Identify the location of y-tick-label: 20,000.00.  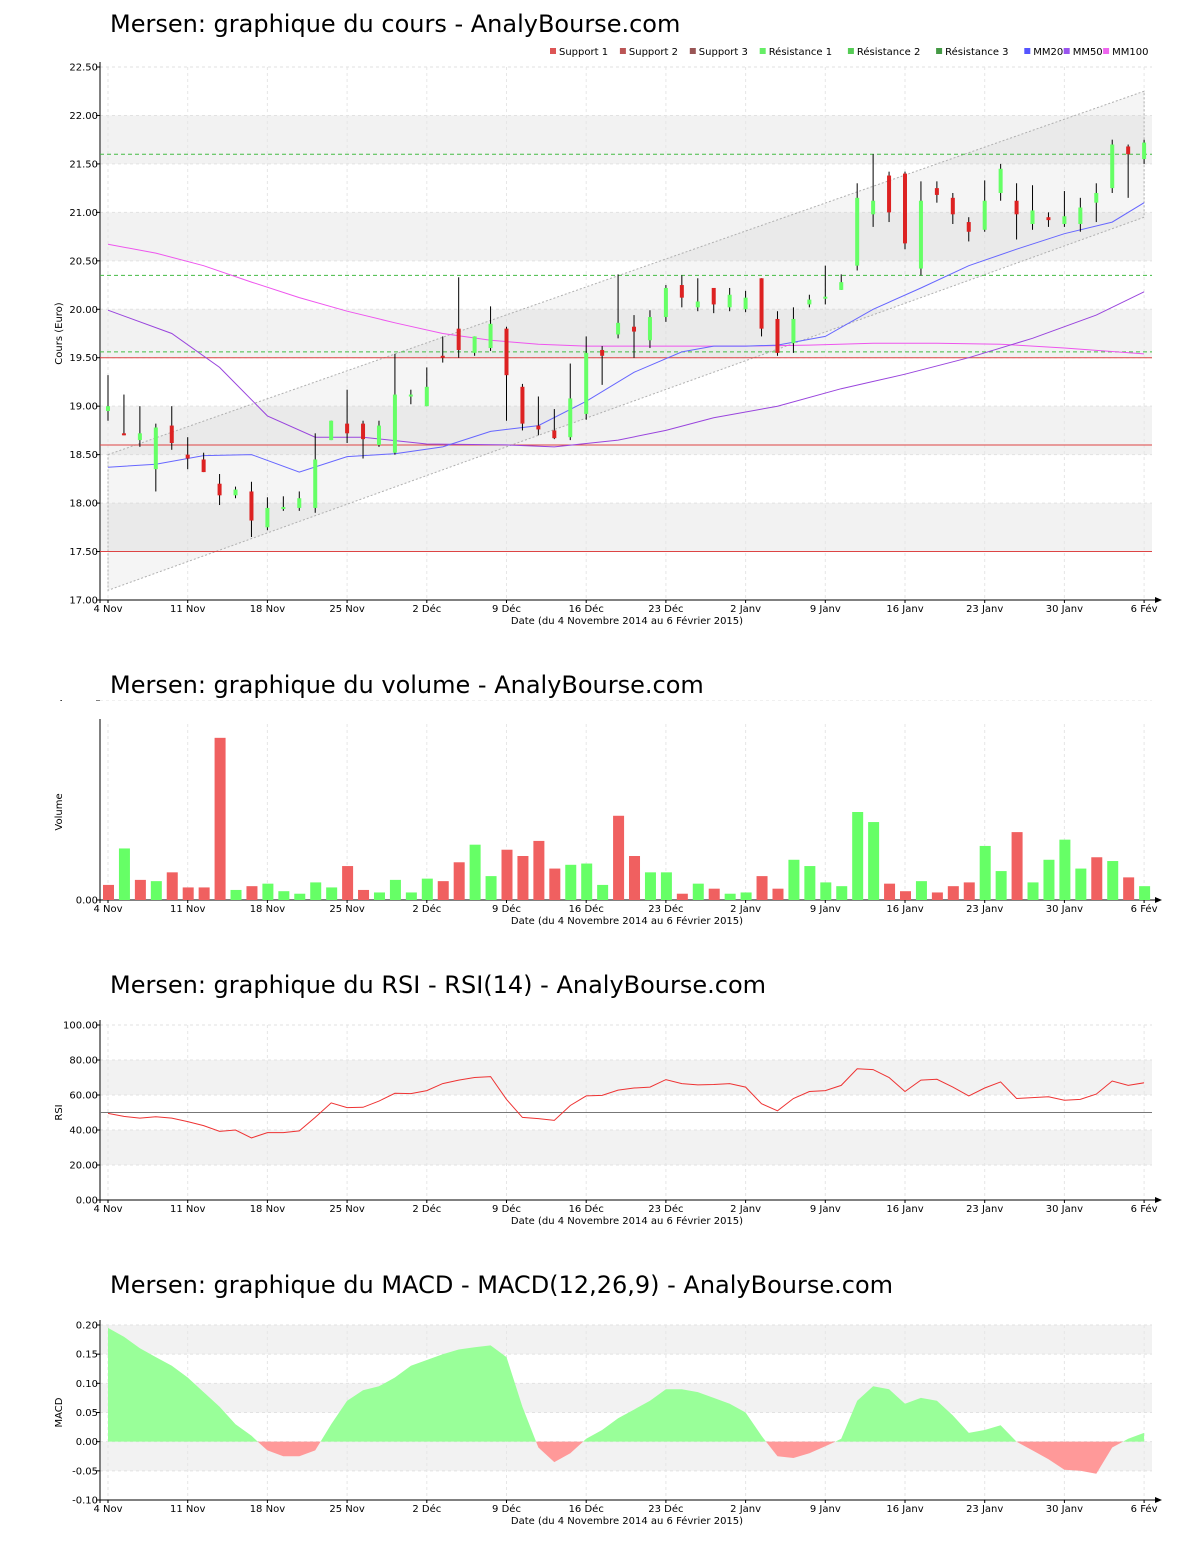
(72, 701).